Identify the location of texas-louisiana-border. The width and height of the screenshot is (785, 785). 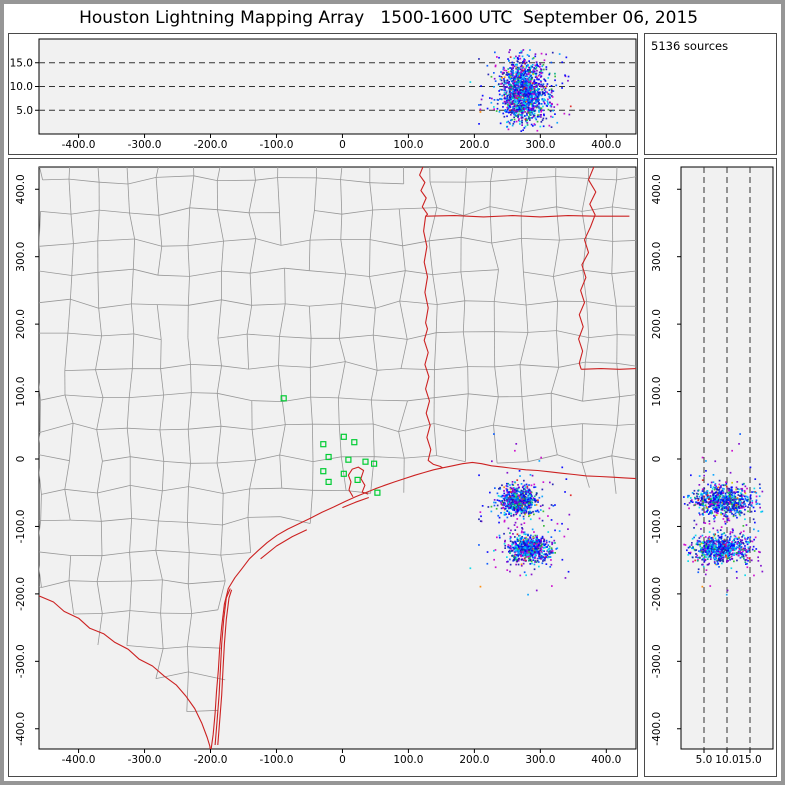
(433, 342).